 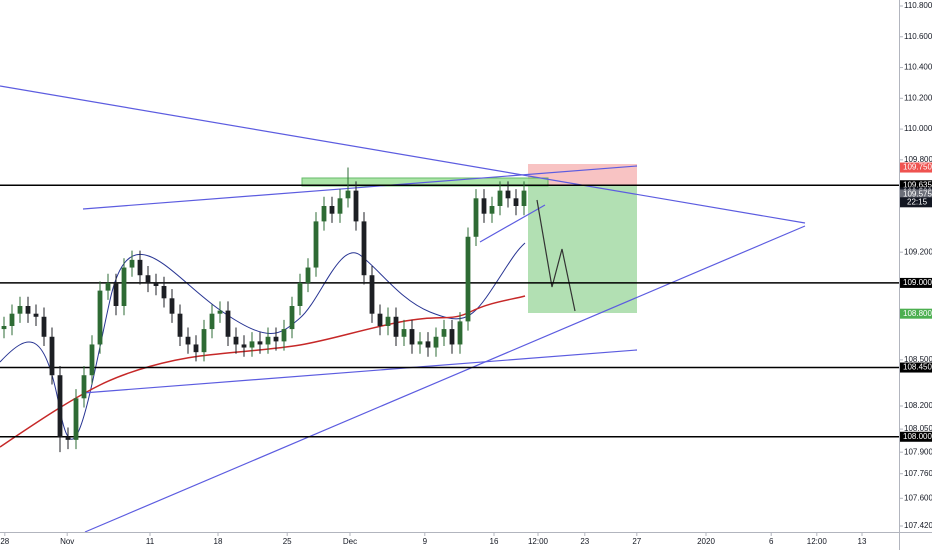 What do you see at coordinates (494, 541) in the screenshot?
I see `x-tick-label: 16` at bounding box center [494, 541].